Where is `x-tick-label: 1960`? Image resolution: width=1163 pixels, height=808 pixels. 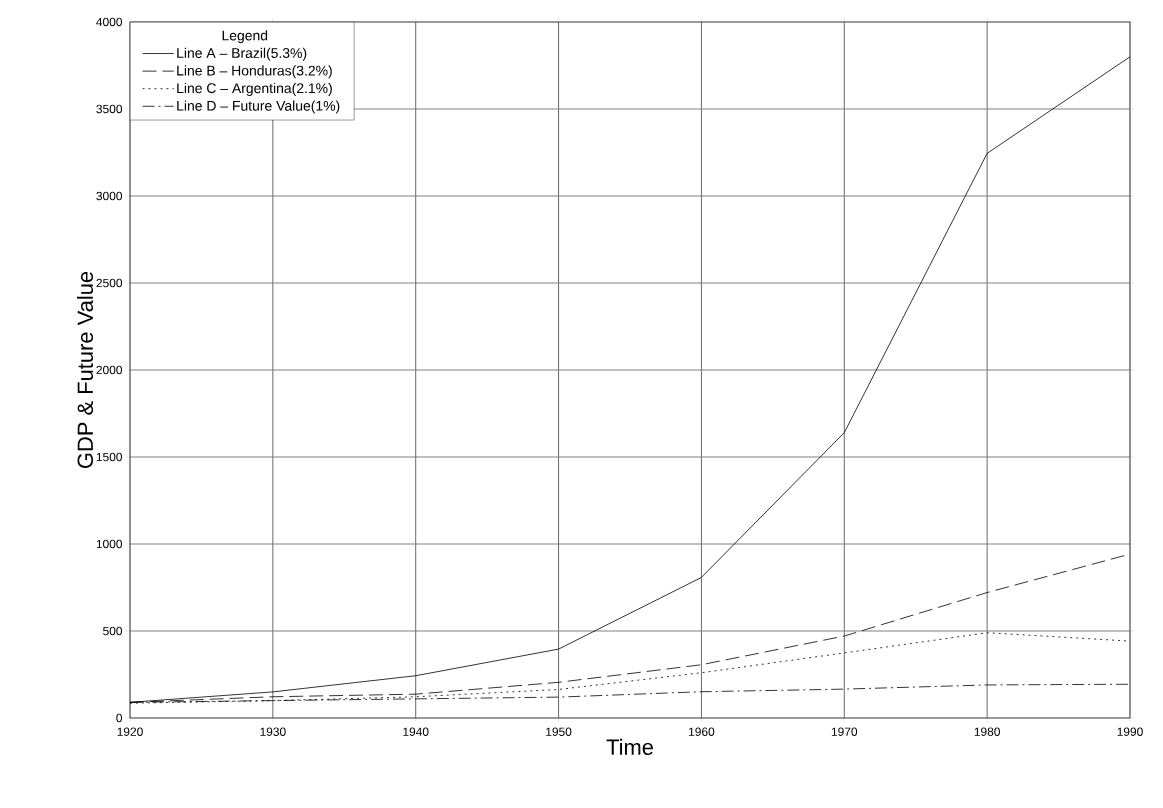 x-tick-label: 1960 is located at coordinates (702, 731).